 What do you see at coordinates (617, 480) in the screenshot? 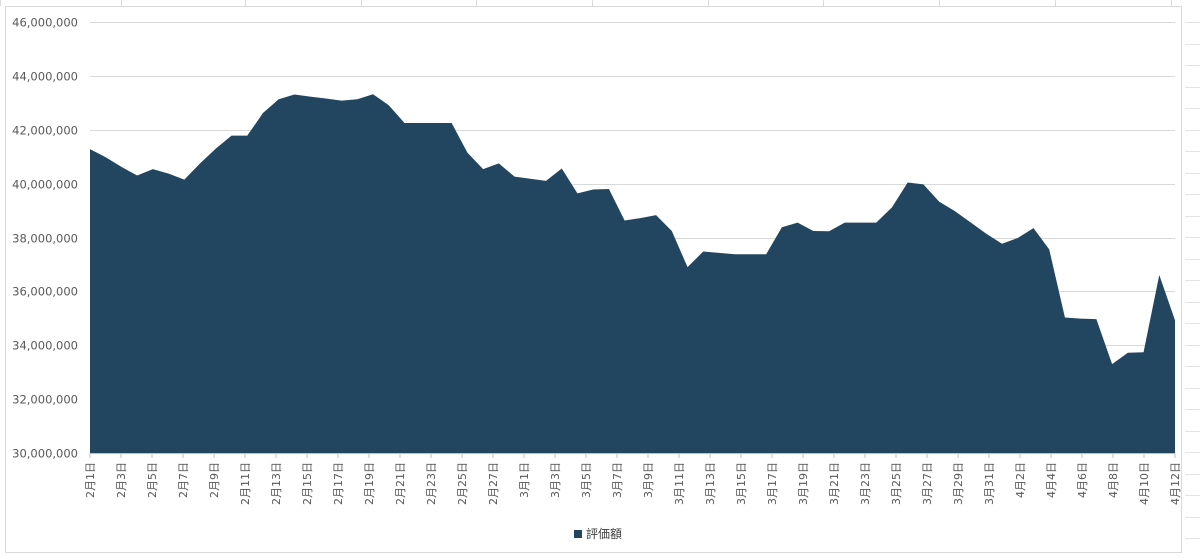
I see `x-tick-label: 3月7日` at bounding box center [617, 480].